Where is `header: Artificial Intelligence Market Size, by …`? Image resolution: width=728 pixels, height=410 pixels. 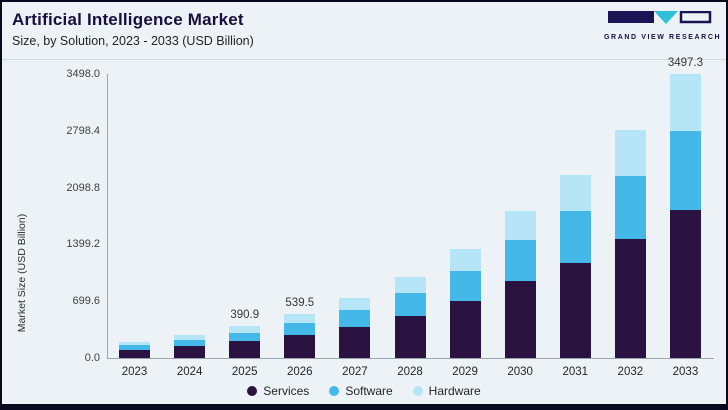 header: Artificial Intelligence Market Size, by … is located at coordinates (364, 31).